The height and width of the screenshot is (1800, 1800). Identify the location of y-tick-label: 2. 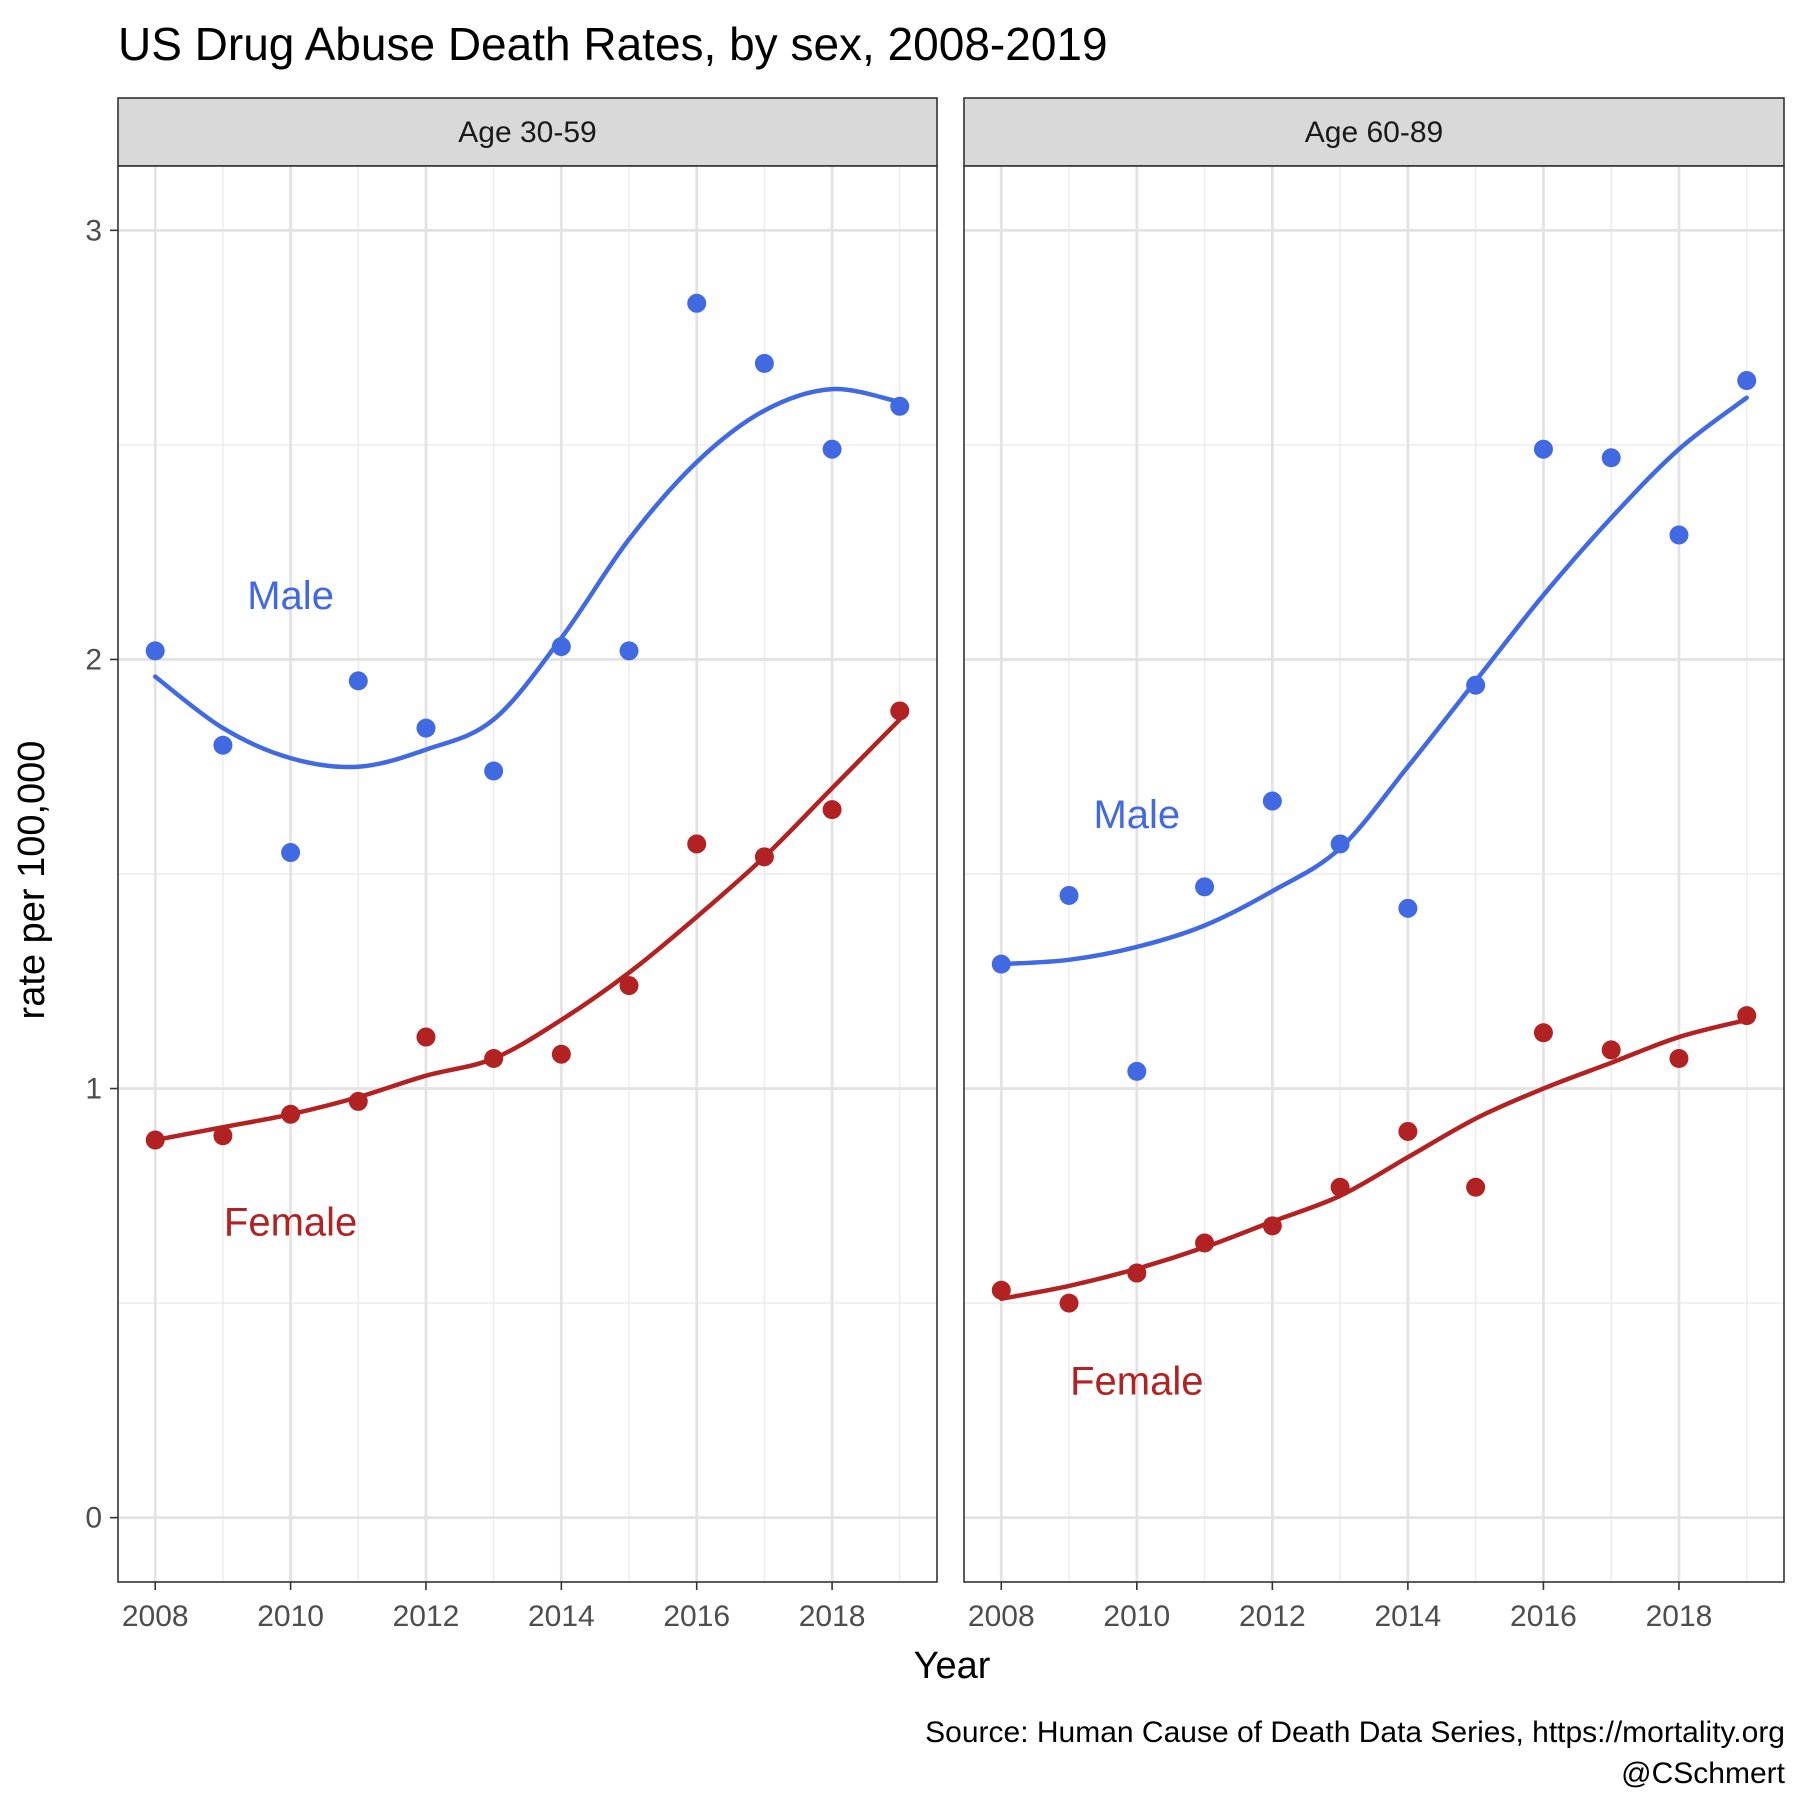
(93, 659).